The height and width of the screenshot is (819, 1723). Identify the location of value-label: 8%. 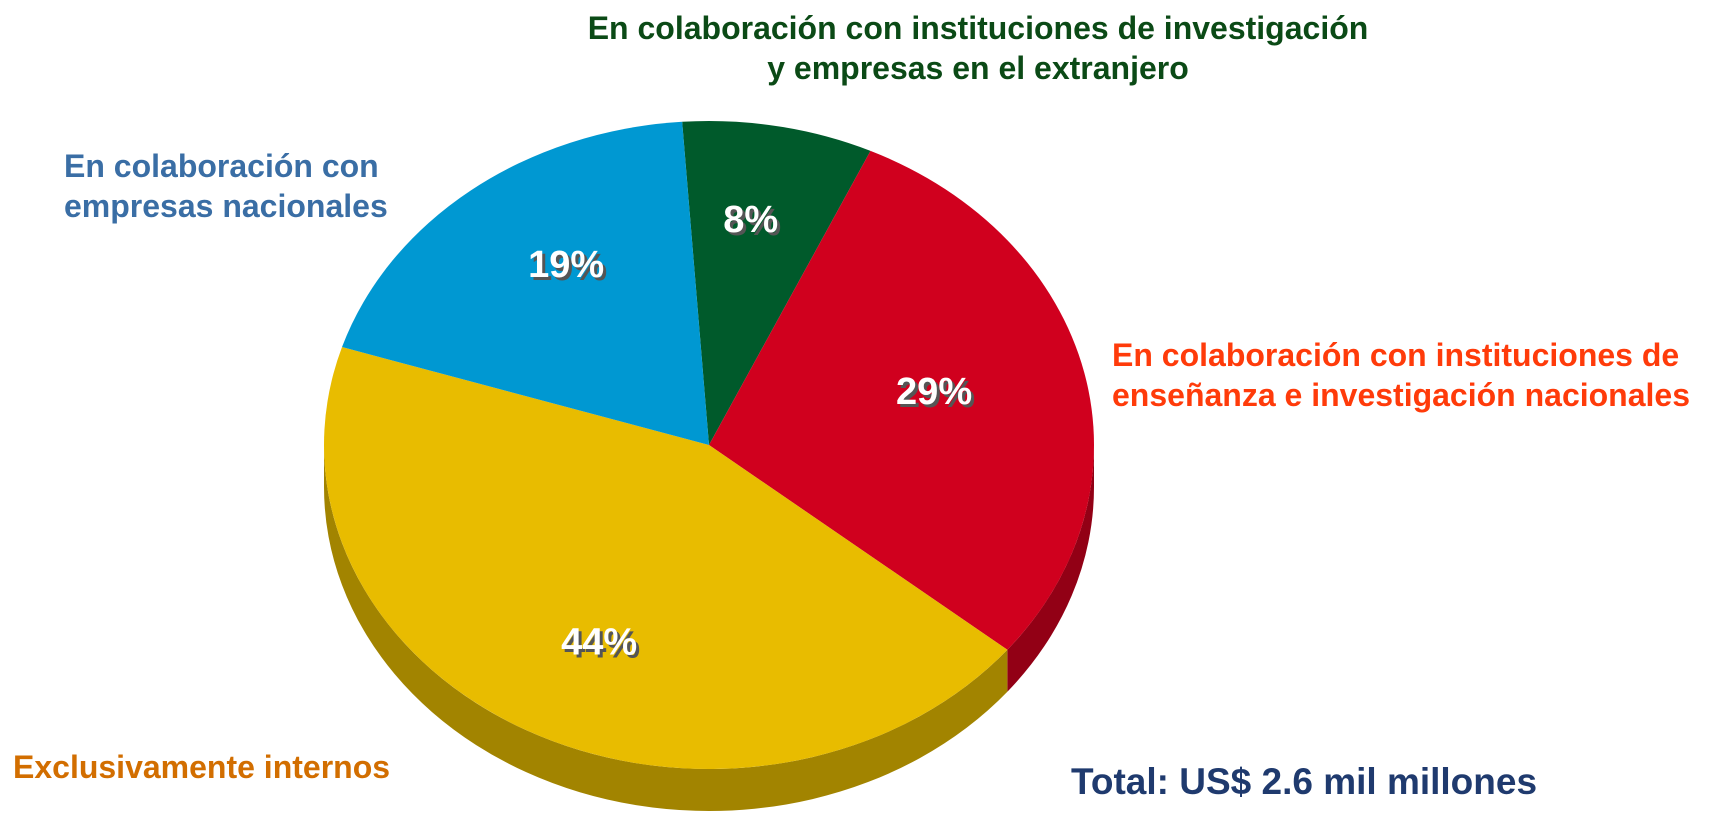
(750, 220).